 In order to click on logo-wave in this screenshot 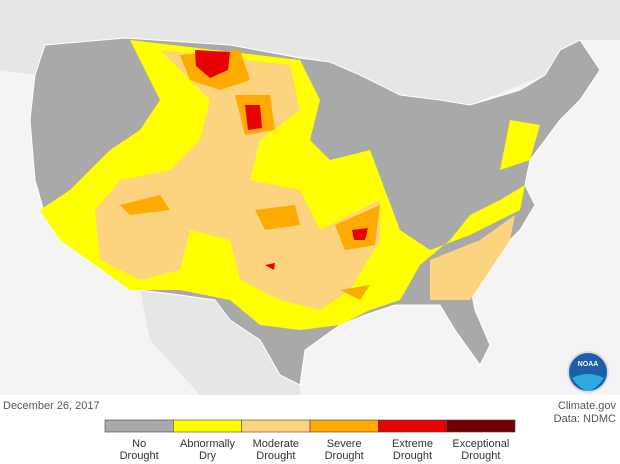, I will do `click(588, 382)`.